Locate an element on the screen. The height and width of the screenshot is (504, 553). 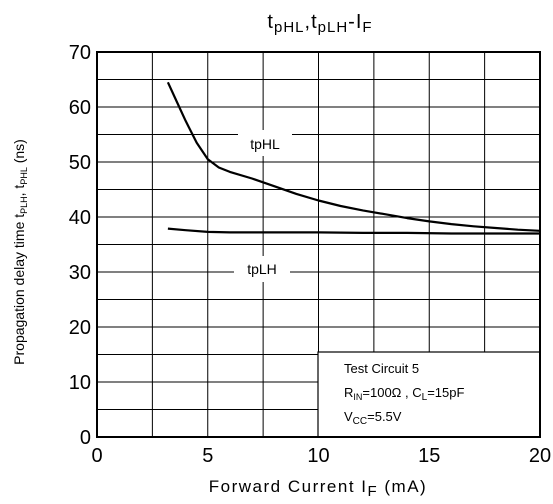
info-line-2: RIN=100Ω , CL=15pF is located at coordinates (404, 394).